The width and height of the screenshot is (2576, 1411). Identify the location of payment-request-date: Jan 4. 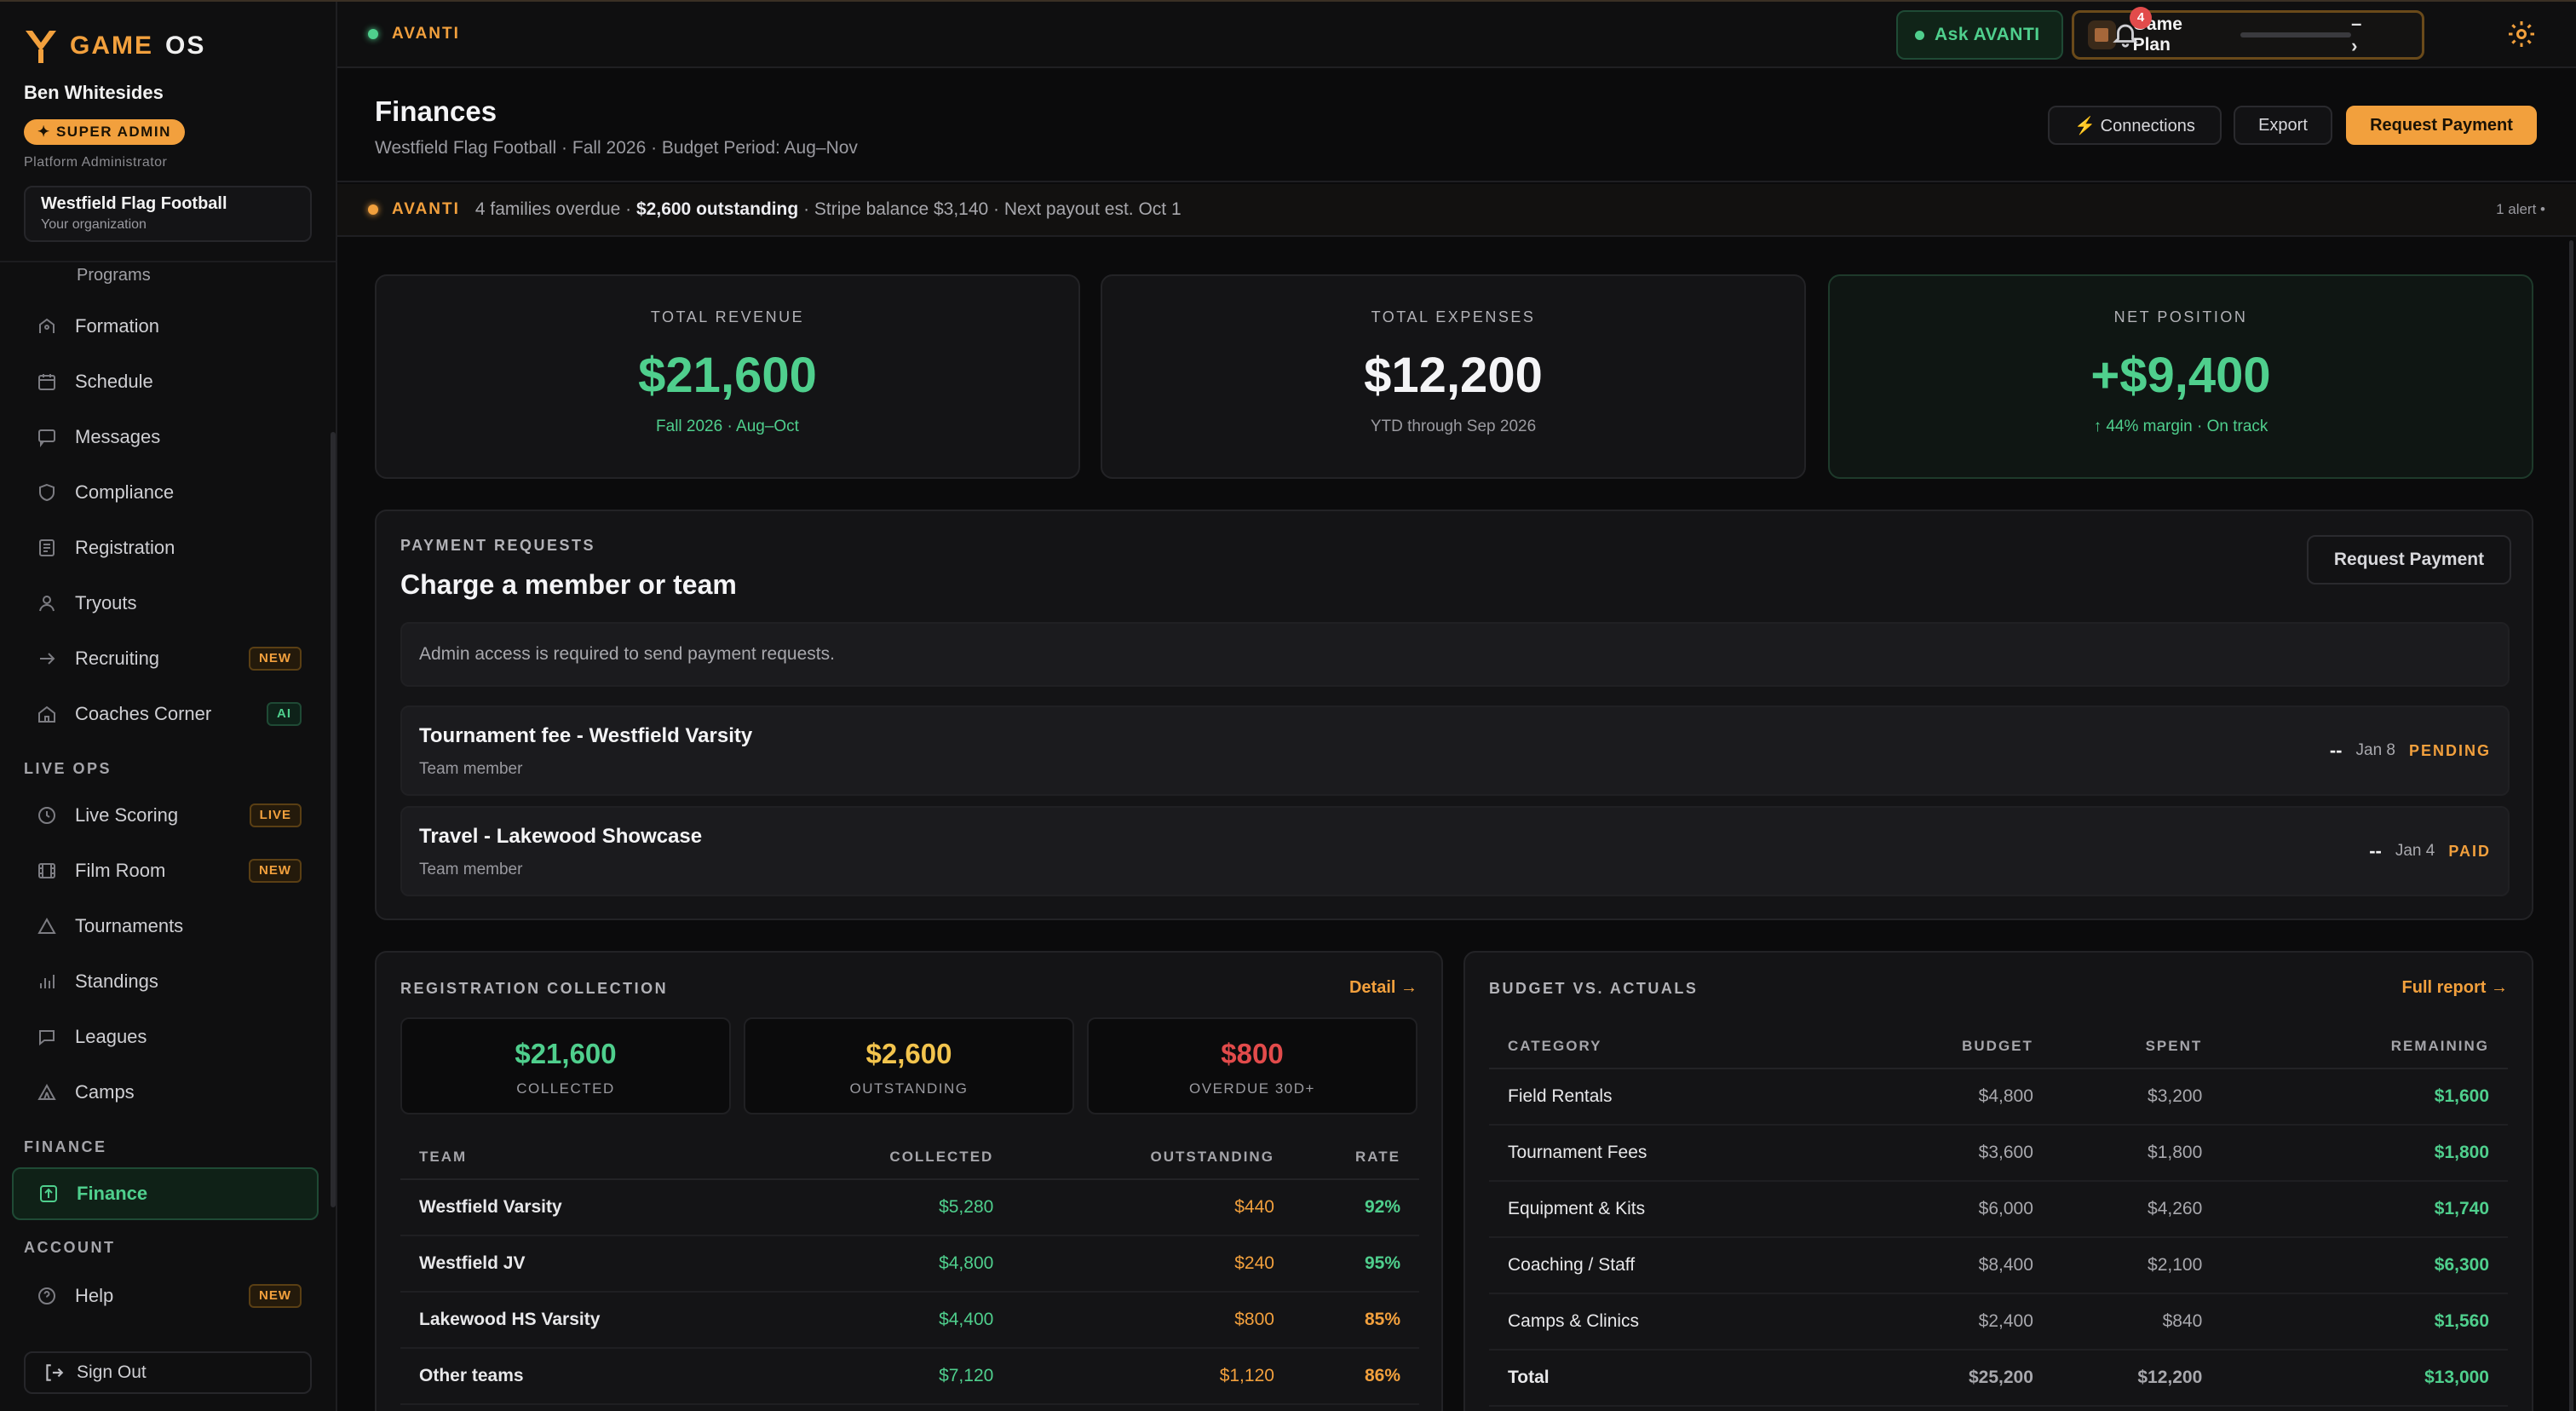
(2415, 851).